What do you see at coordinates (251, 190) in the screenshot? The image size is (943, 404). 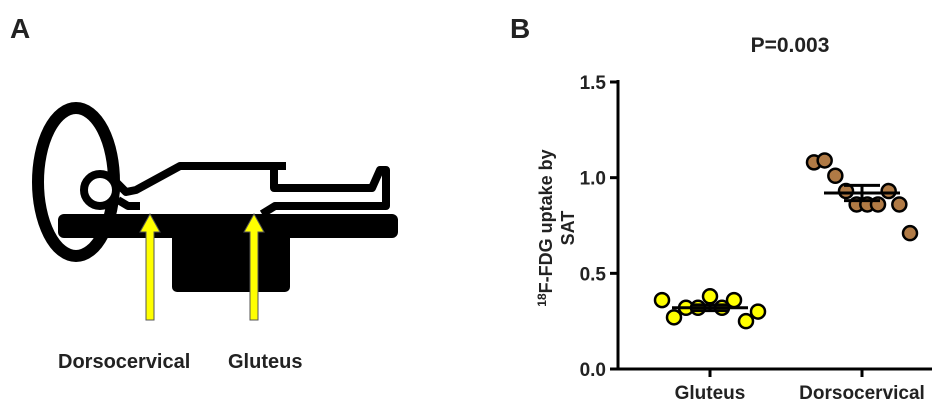 I see `body-outline` at bounding box center [251, 190].